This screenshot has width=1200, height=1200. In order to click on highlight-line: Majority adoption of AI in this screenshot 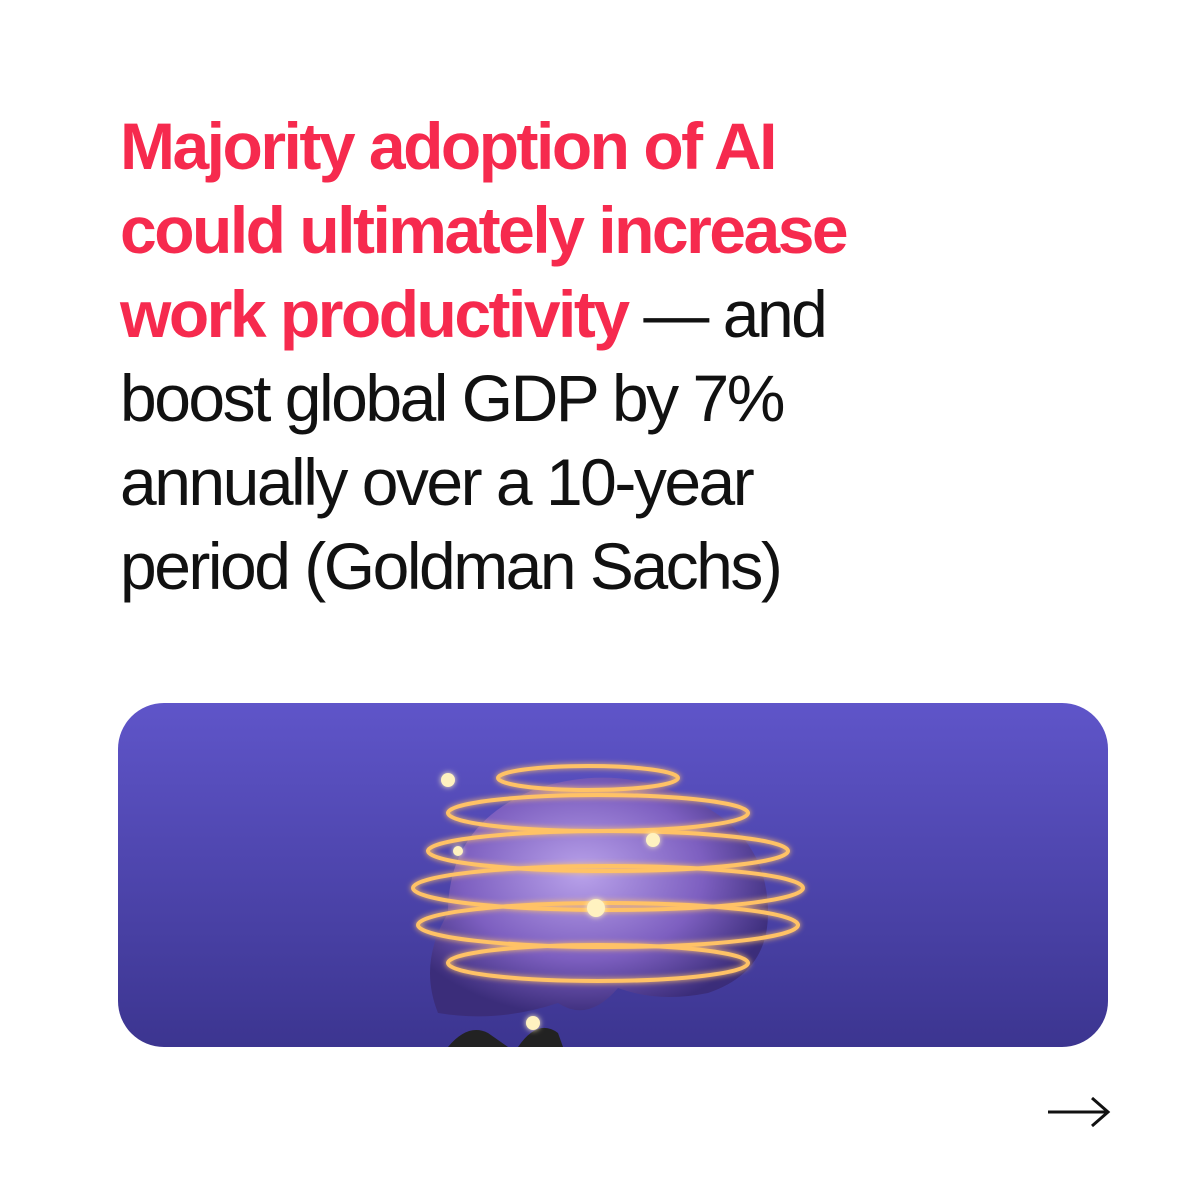, I will do `click(449, 146)`.